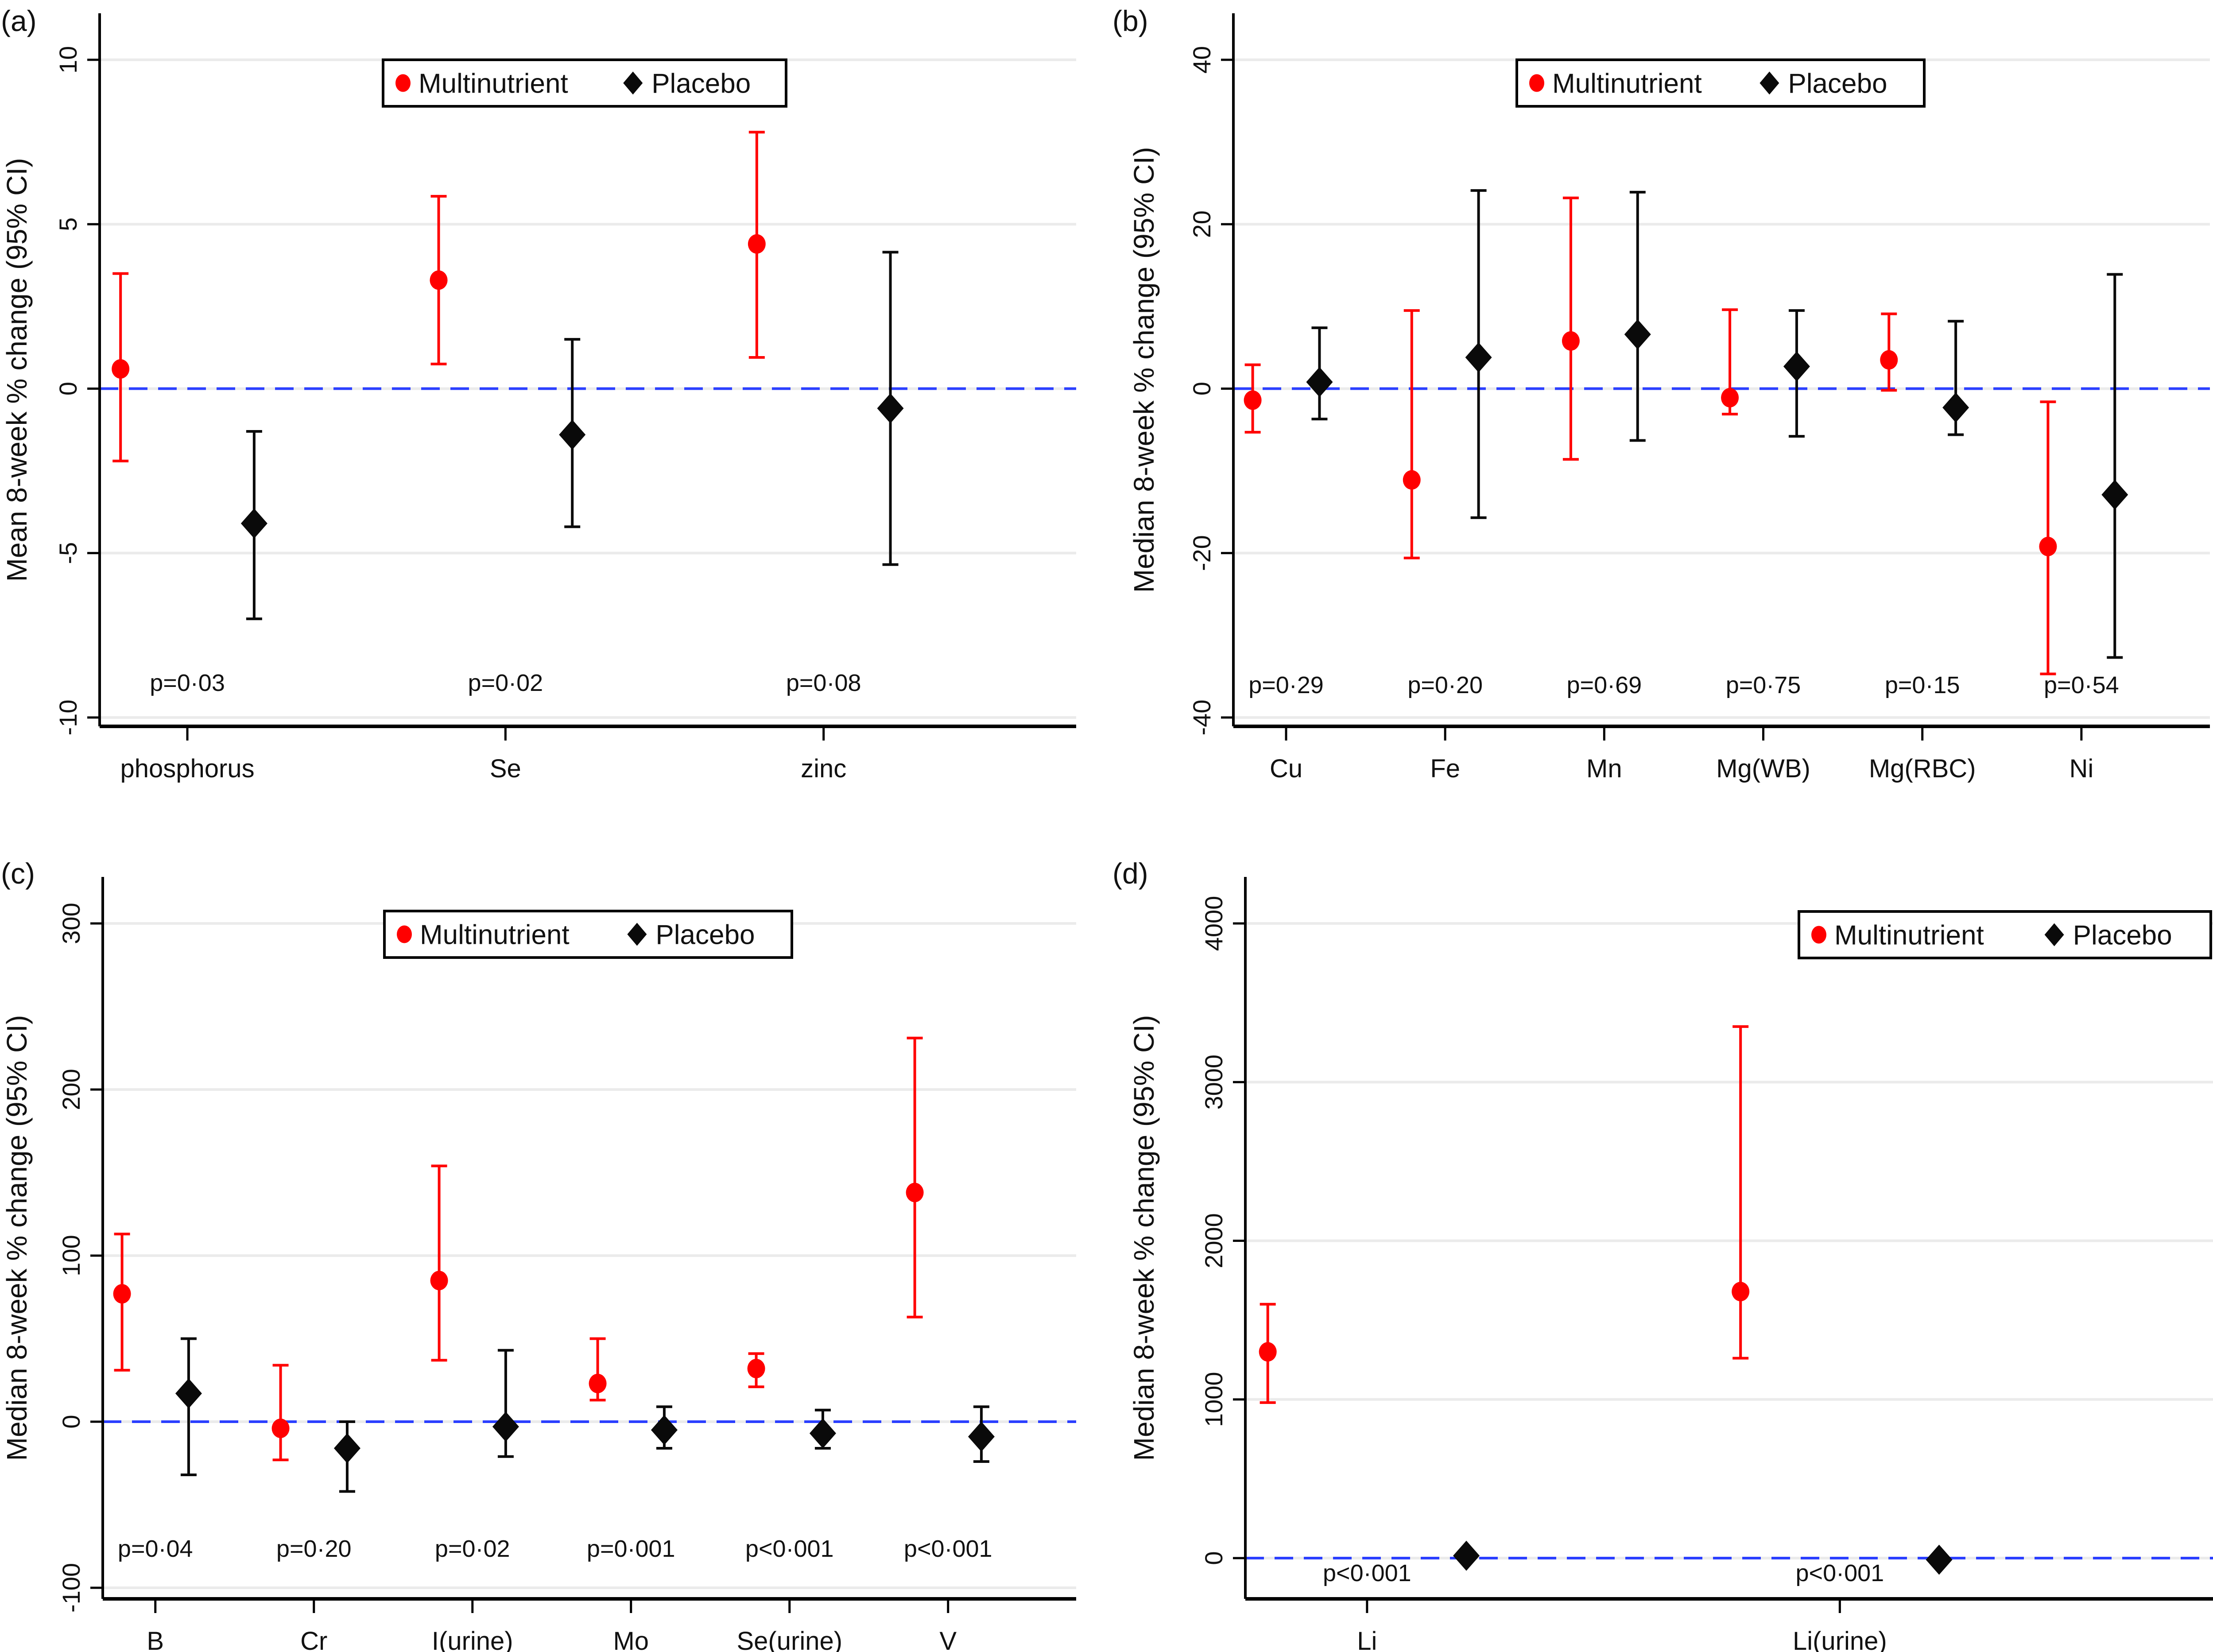  I want to click on multinutrient-point-se-urine-, so click(756, 1370).